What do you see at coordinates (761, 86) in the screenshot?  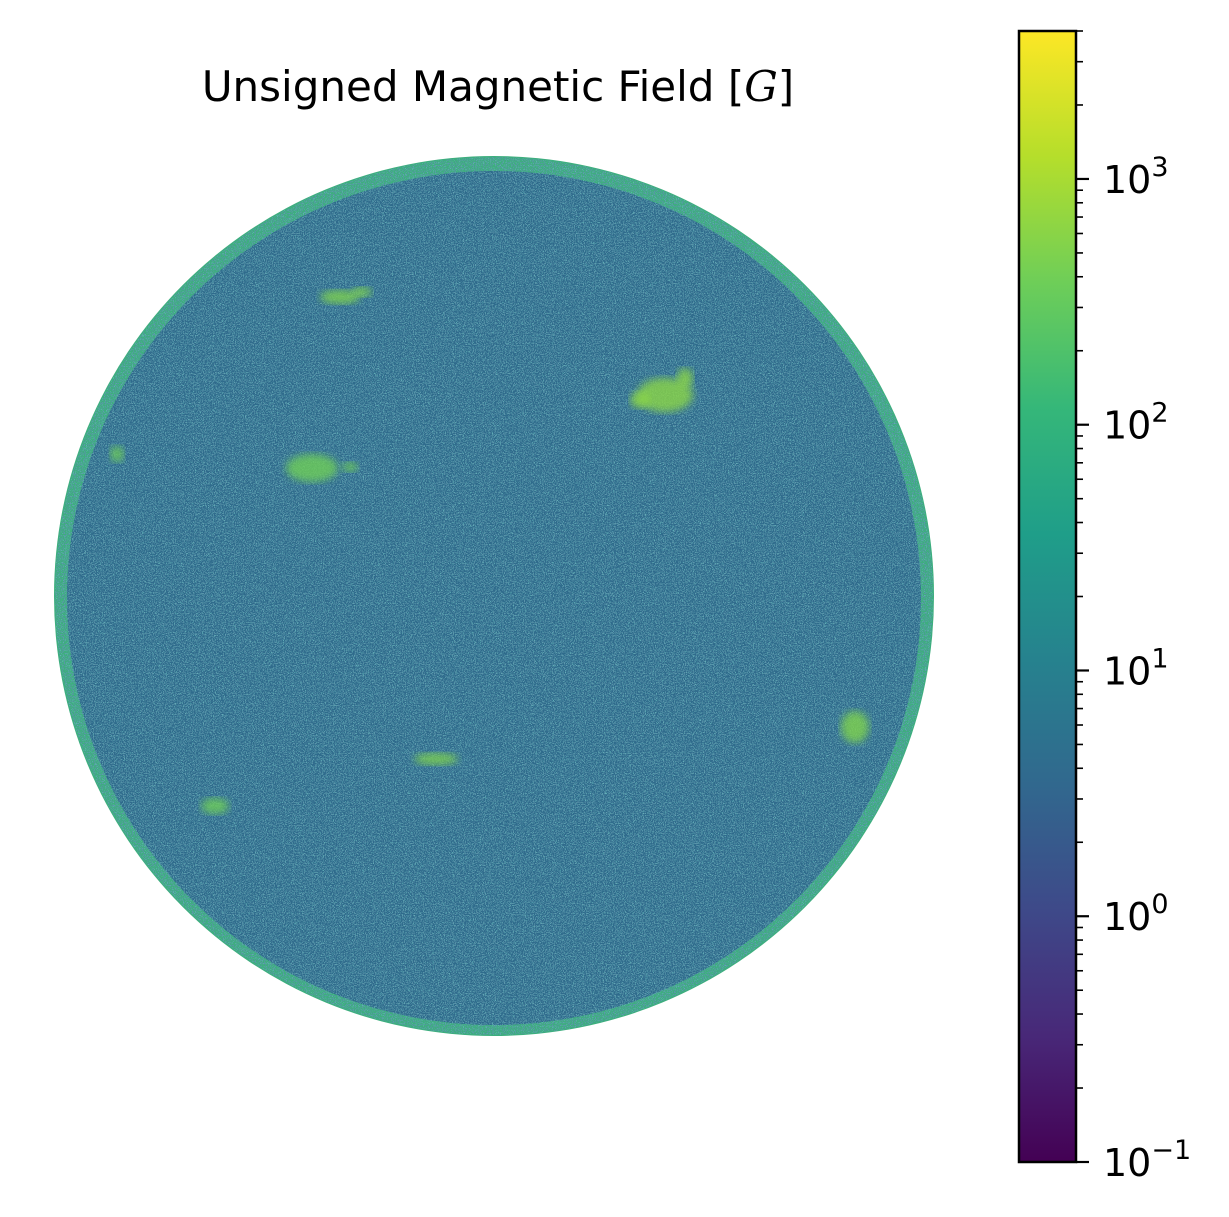 I see `title-unit: G` at bounding box center [761, 86].